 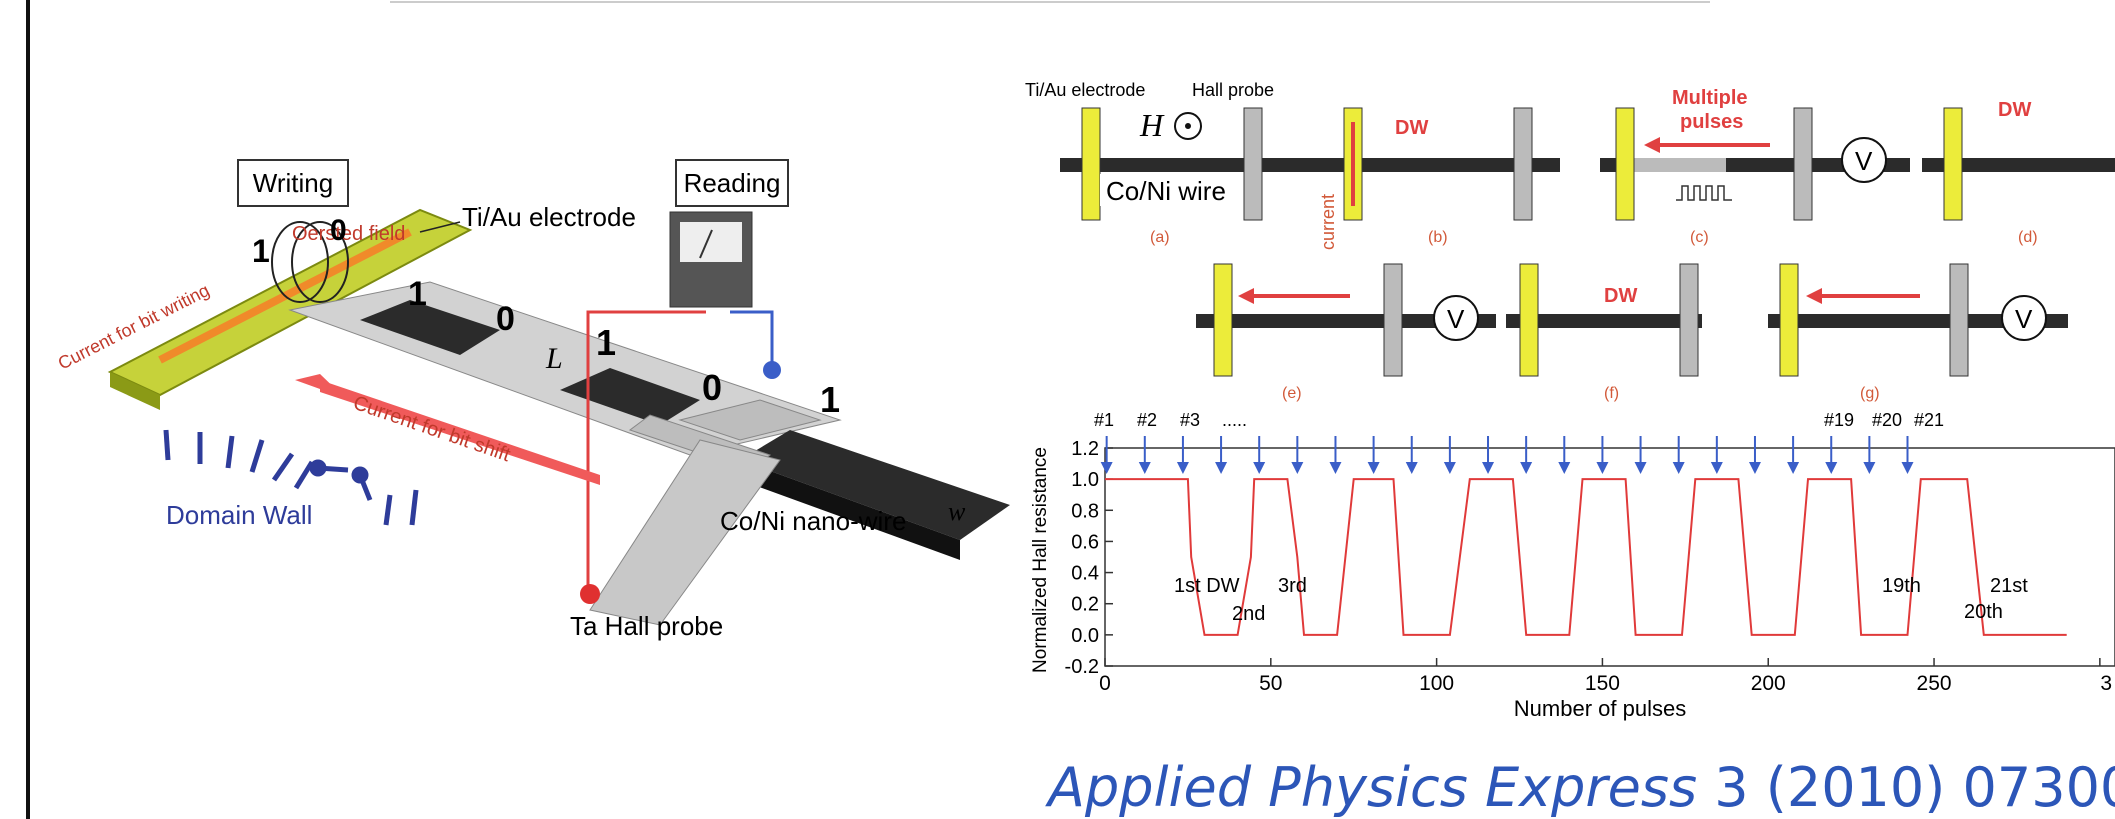 I want to click on x-tick-label: 250, so click(x=1934, y=683).